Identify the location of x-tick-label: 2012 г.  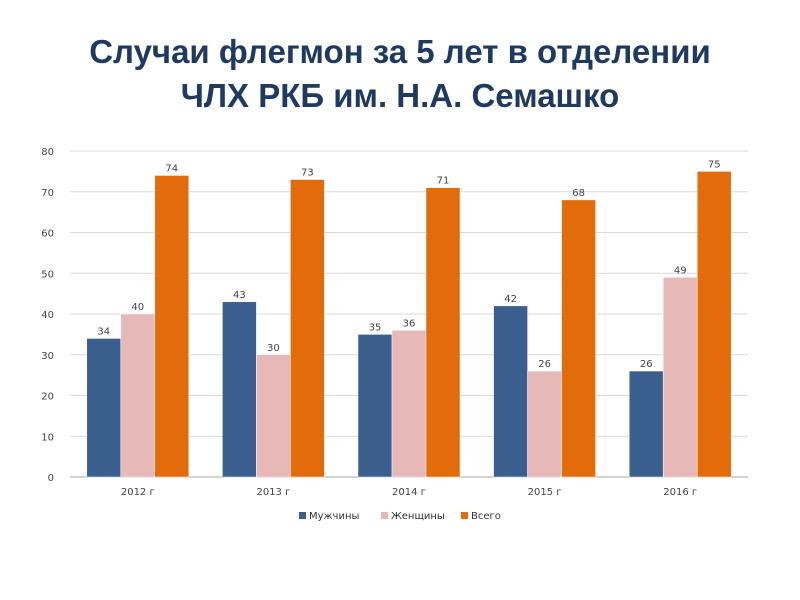
(138, 492).